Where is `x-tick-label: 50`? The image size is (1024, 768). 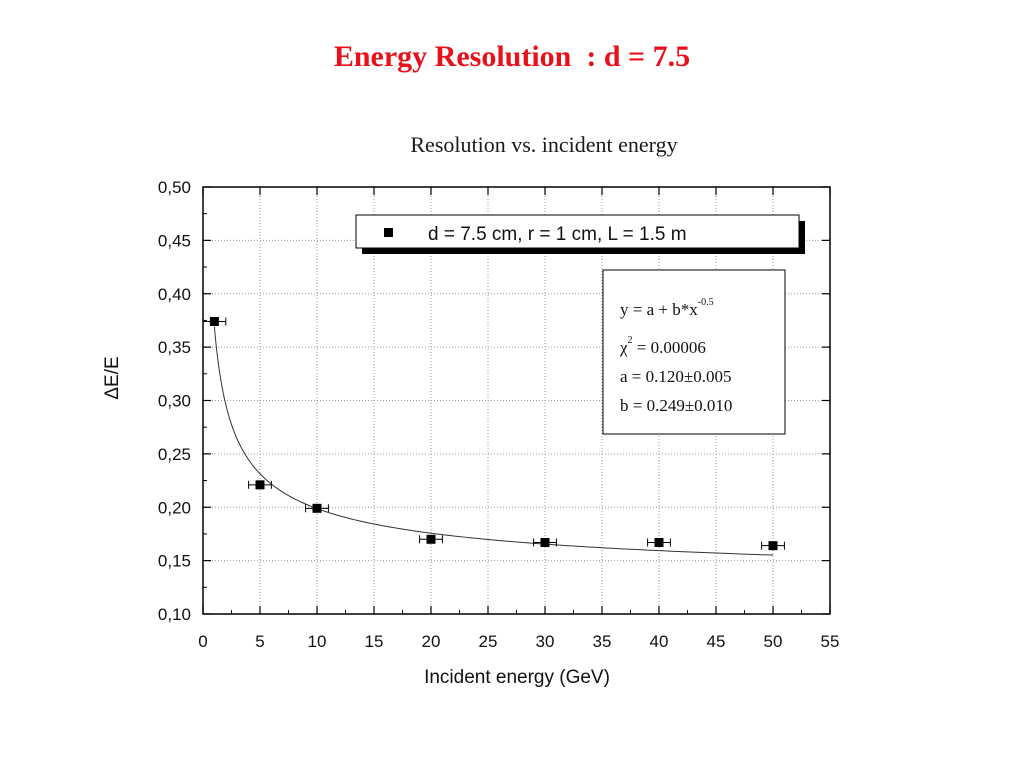
x-tick-label: 50 is located at coordinates (773, 641).